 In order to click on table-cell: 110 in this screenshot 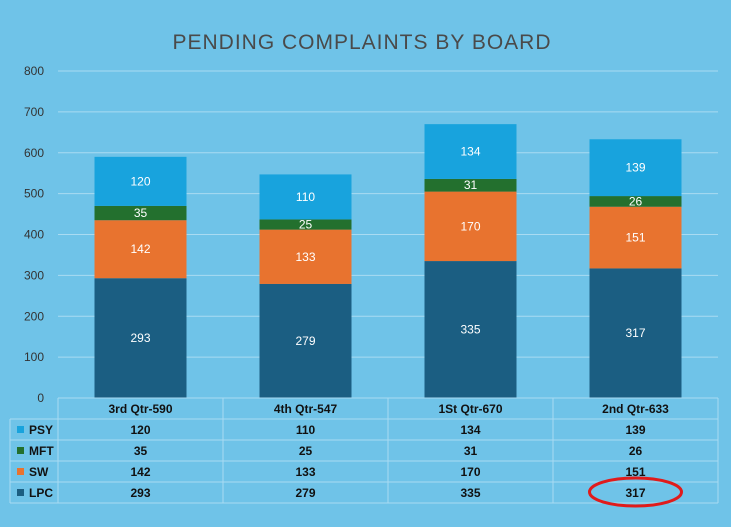, I will do `click(306, 430)`.